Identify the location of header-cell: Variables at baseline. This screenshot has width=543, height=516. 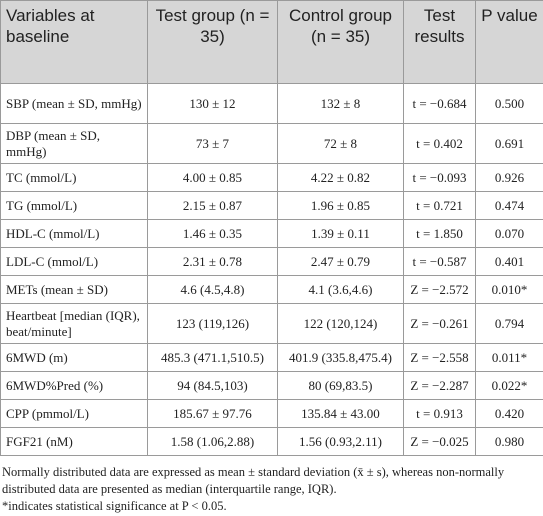
(74, 42).